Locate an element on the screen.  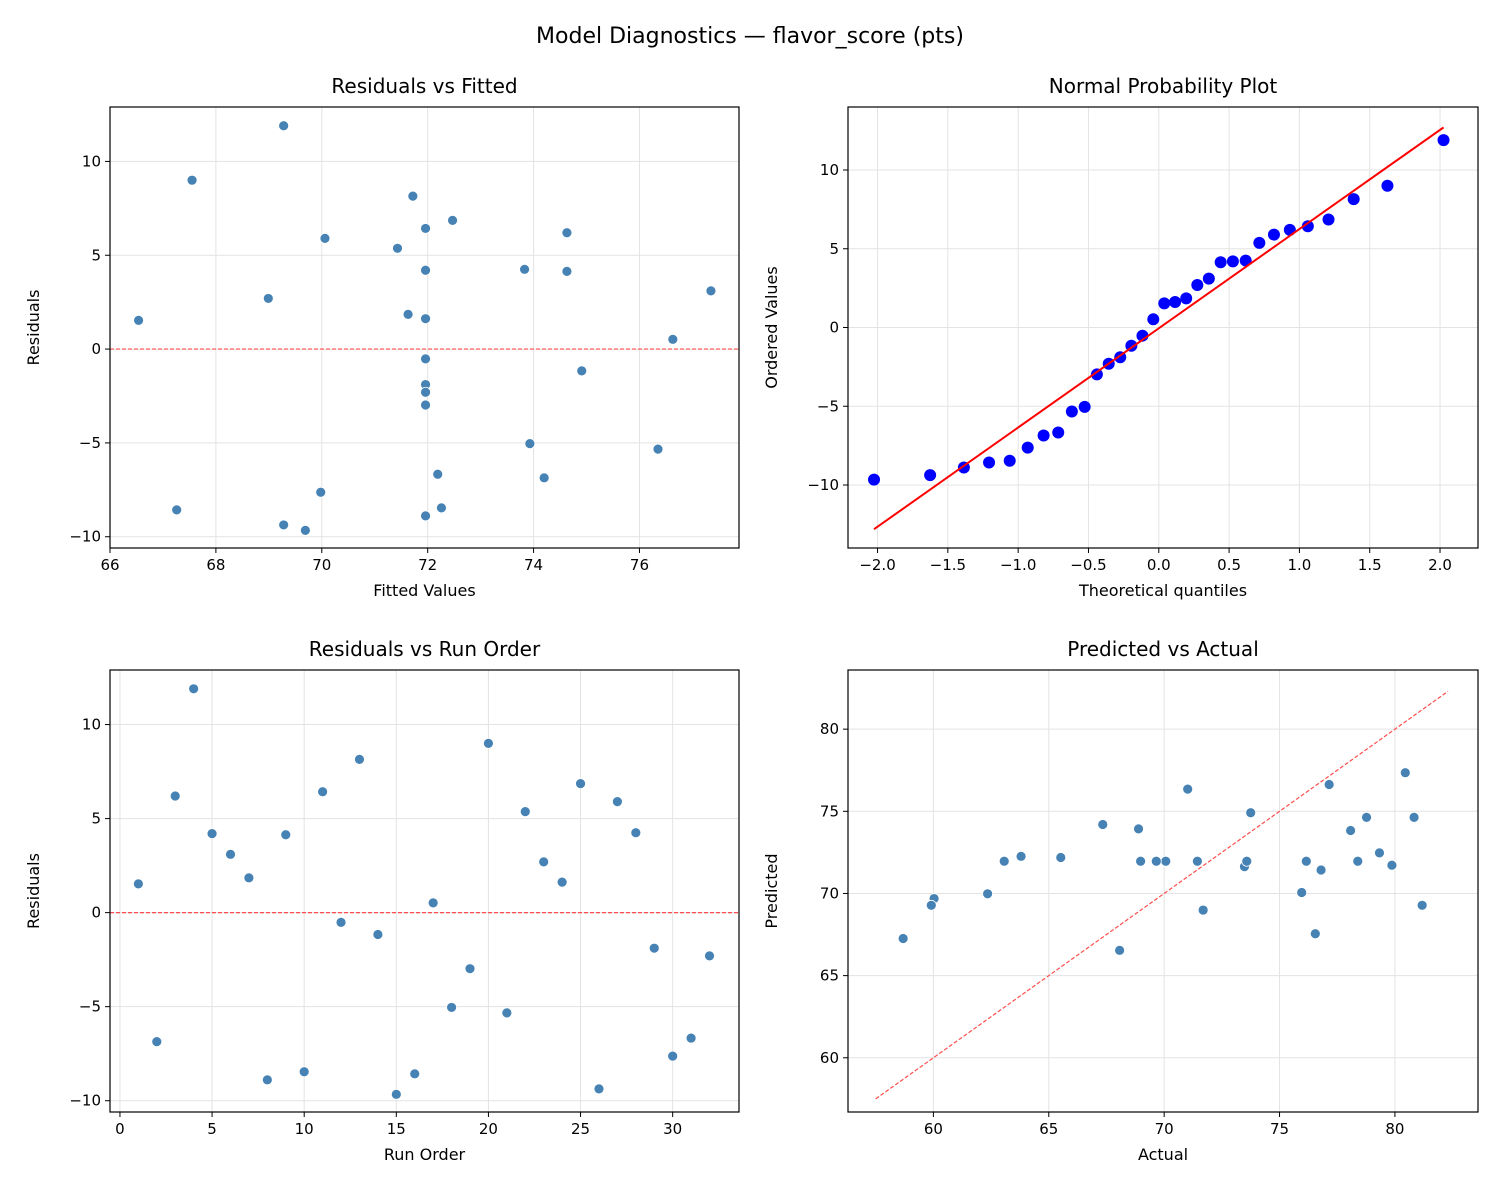
x-axis-label: Theoretical quantiles is located at coordinates (1162, 590).